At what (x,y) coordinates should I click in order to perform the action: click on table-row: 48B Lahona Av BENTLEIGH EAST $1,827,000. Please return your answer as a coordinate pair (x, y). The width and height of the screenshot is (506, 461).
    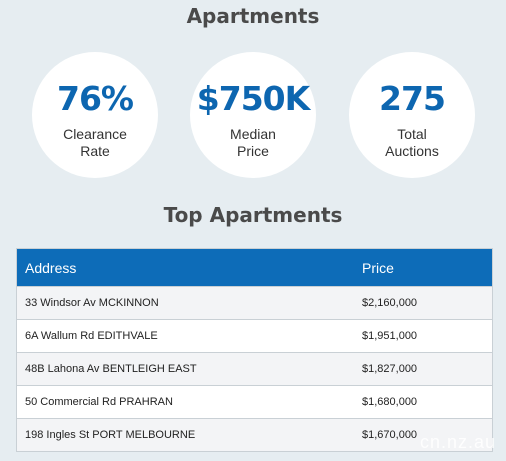
    Looking at the image, I should click on (254, 368).